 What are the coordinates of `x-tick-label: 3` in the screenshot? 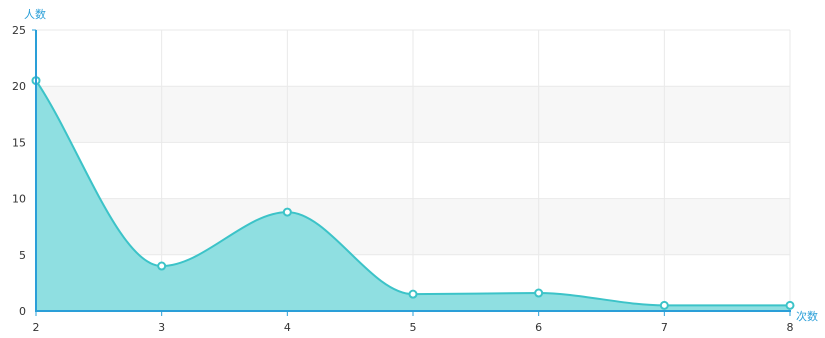 It's located at (161, 327).